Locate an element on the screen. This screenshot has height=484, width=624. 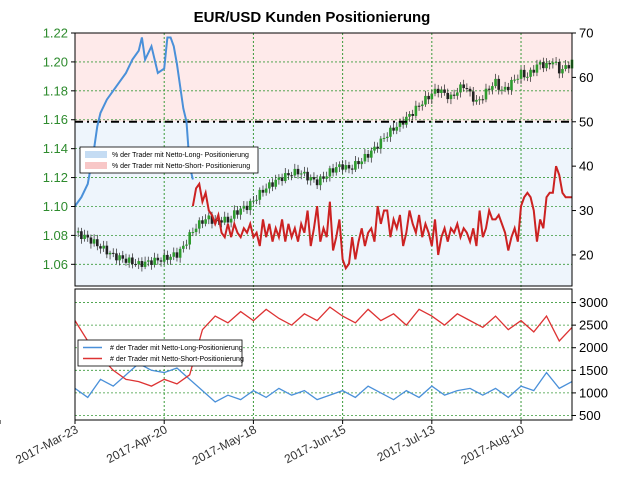
y-tick-label-percent: 50 is located at coordinates (586, 121).